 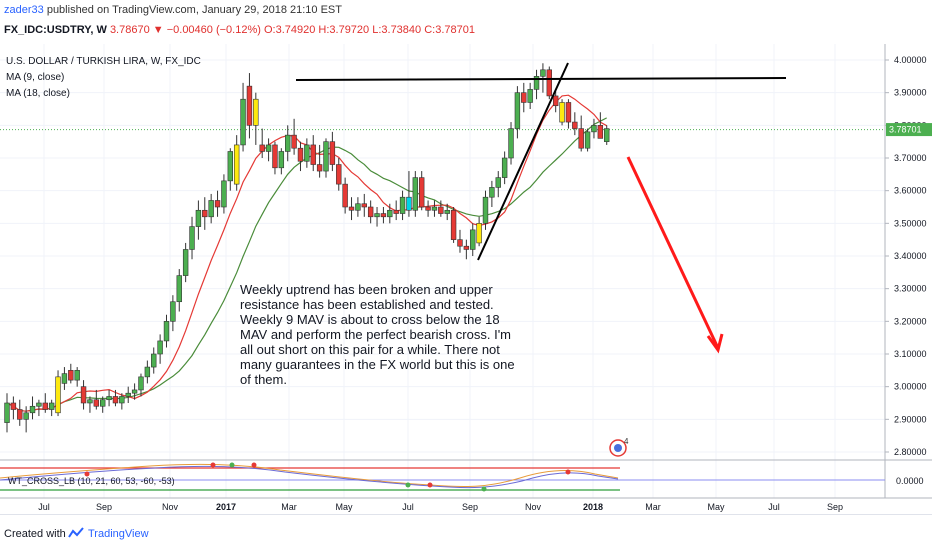 What do you see at coordinates (55, 30) in the screenshot?
I see `symbol-label: FX_IDC:USDTRY, W` at bounding box center [55, 30].